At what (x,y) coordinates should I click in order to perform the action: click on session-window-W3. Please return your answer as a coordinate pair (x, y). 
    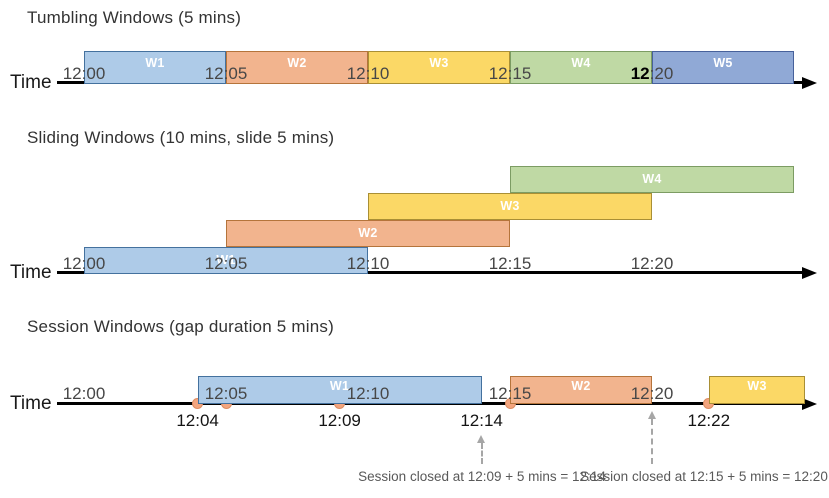
    Looking at the image, I should click on (757, 390).